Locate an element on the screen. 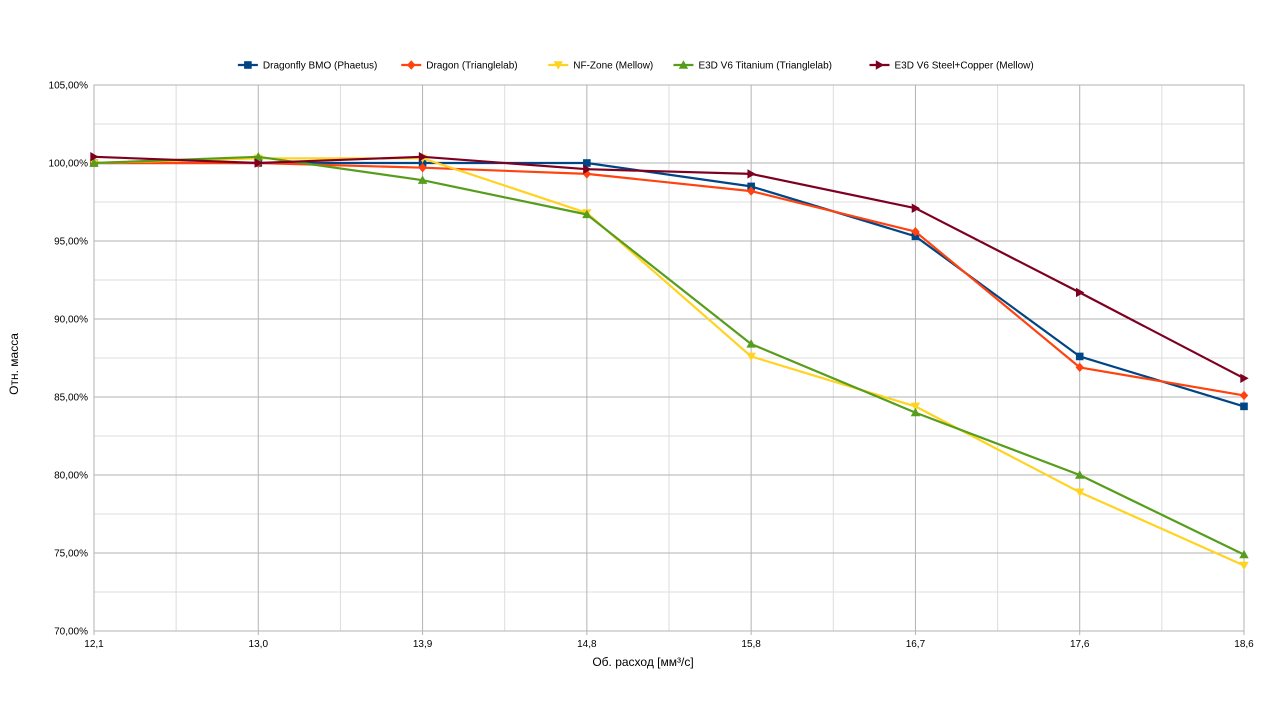 The width and height of the screenshot is (1280, 720). y-tick-label: 75,00% is located at coordinates (71, 554).